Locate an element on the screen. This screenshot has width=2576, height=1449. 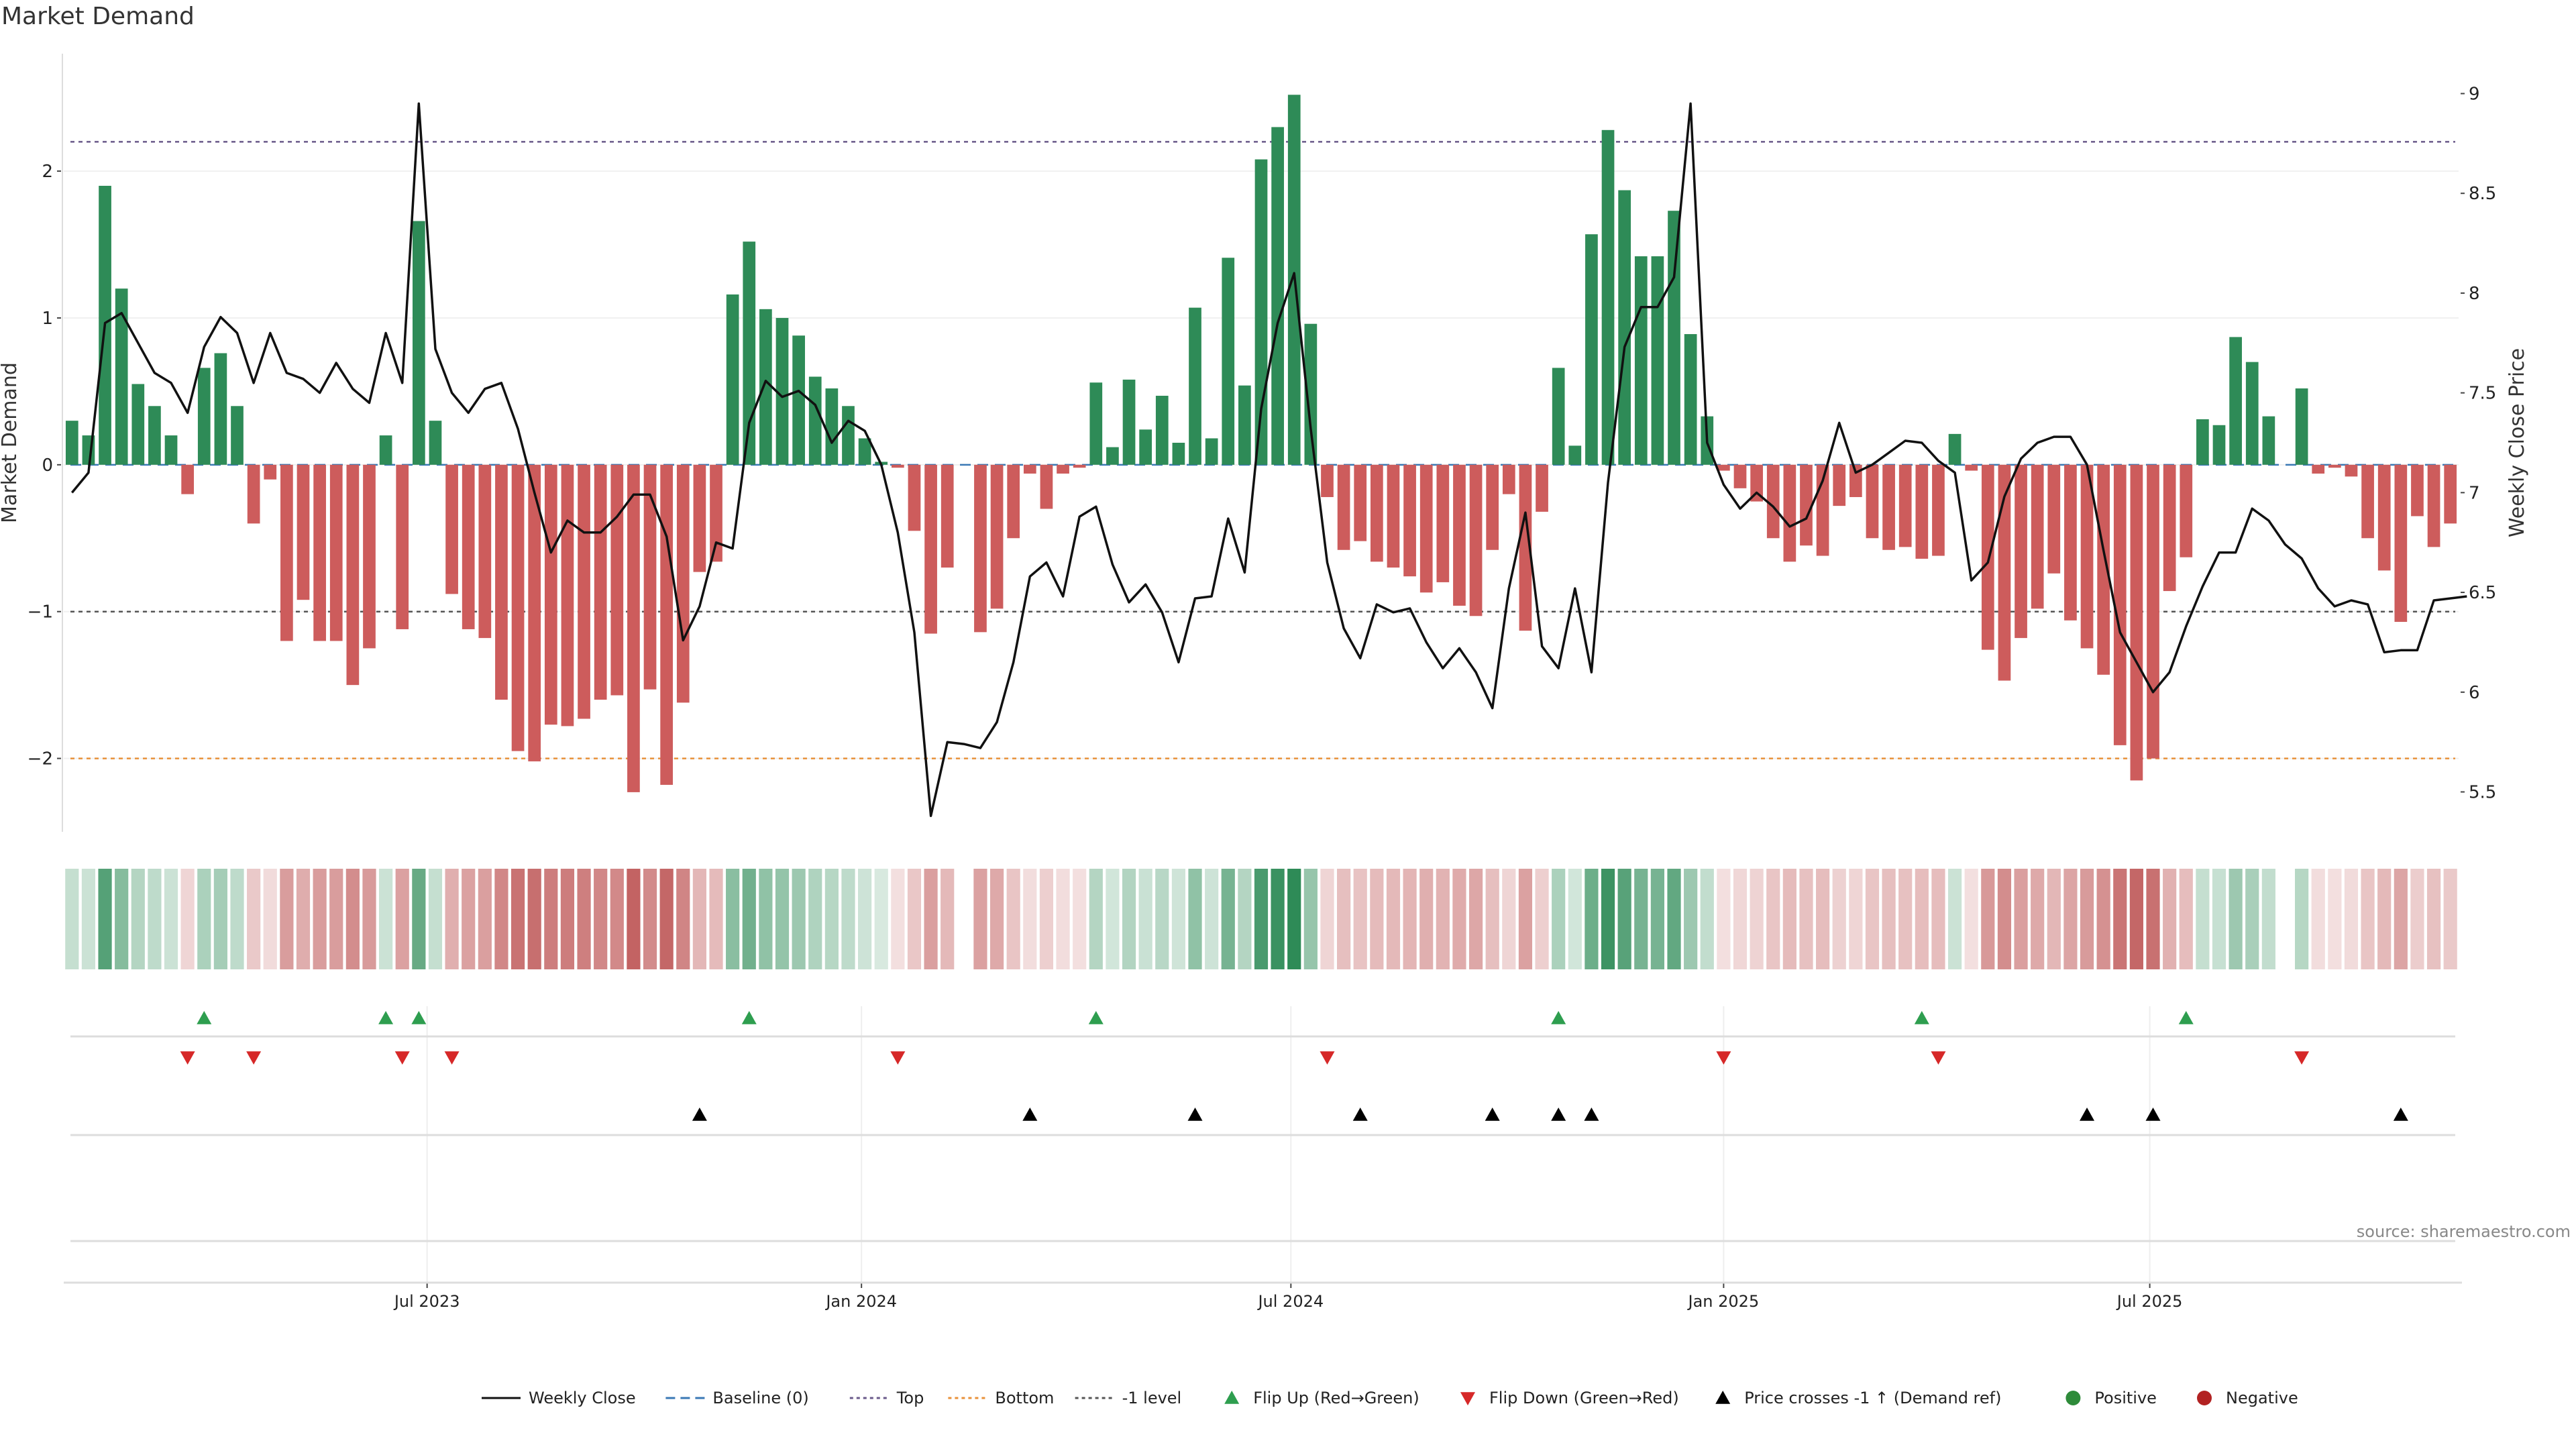
x-tick-label: Jan 2024 is located at coordinates (860, 1301).